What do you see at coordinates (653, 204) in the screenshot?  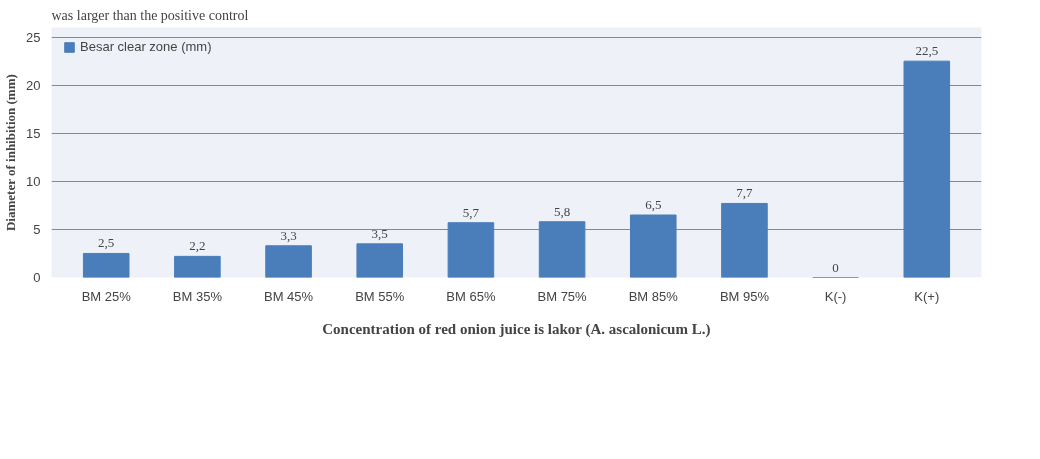 I see `data-label: 6,5` at bounding box center [653, 204].